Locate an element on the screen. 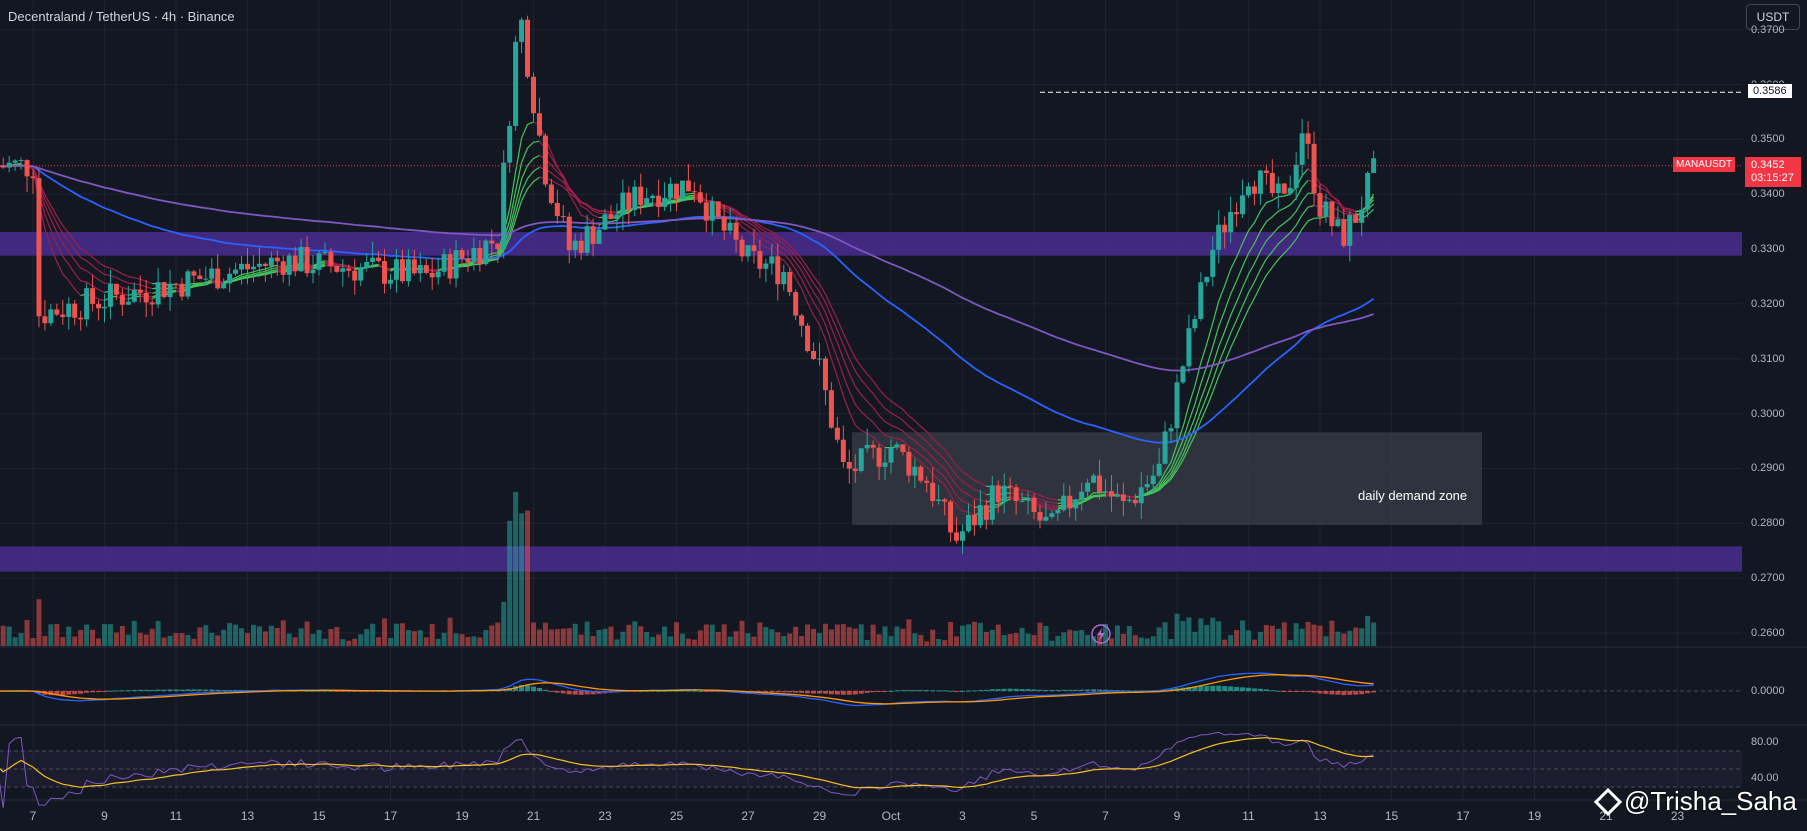  time-tick-label: 3 is located at coordinates (962, 816).